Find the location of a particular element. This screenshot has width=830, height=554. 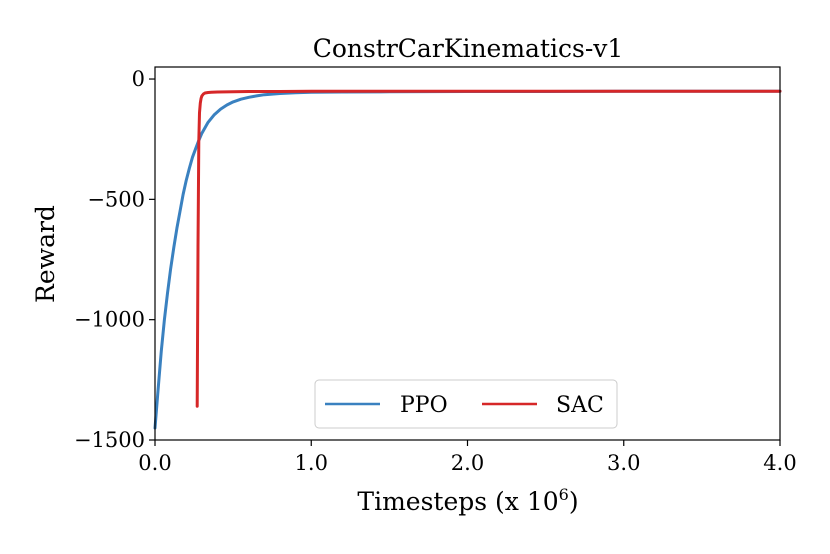

y-tick-label: 0 is located at coordinates (138, 79).